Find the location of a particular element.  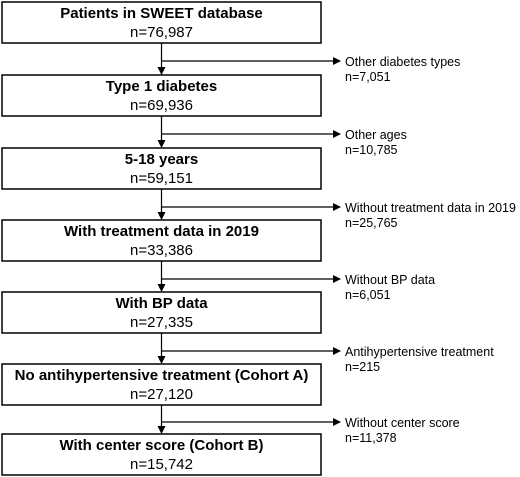

step-box-database: Patients in SWEET database n=76,987 is located at coordinates (161, 22).